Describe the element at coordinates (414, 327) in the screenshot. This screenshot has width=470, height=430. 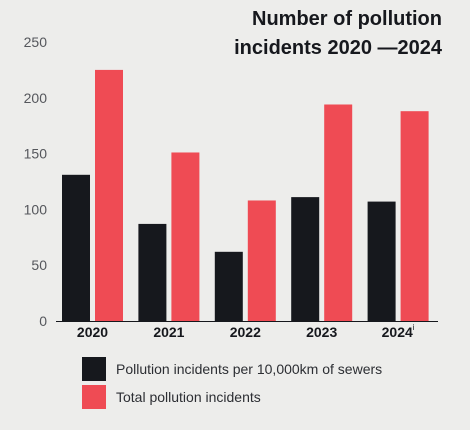
I see `x-category-footnote-marker: i` at that location.